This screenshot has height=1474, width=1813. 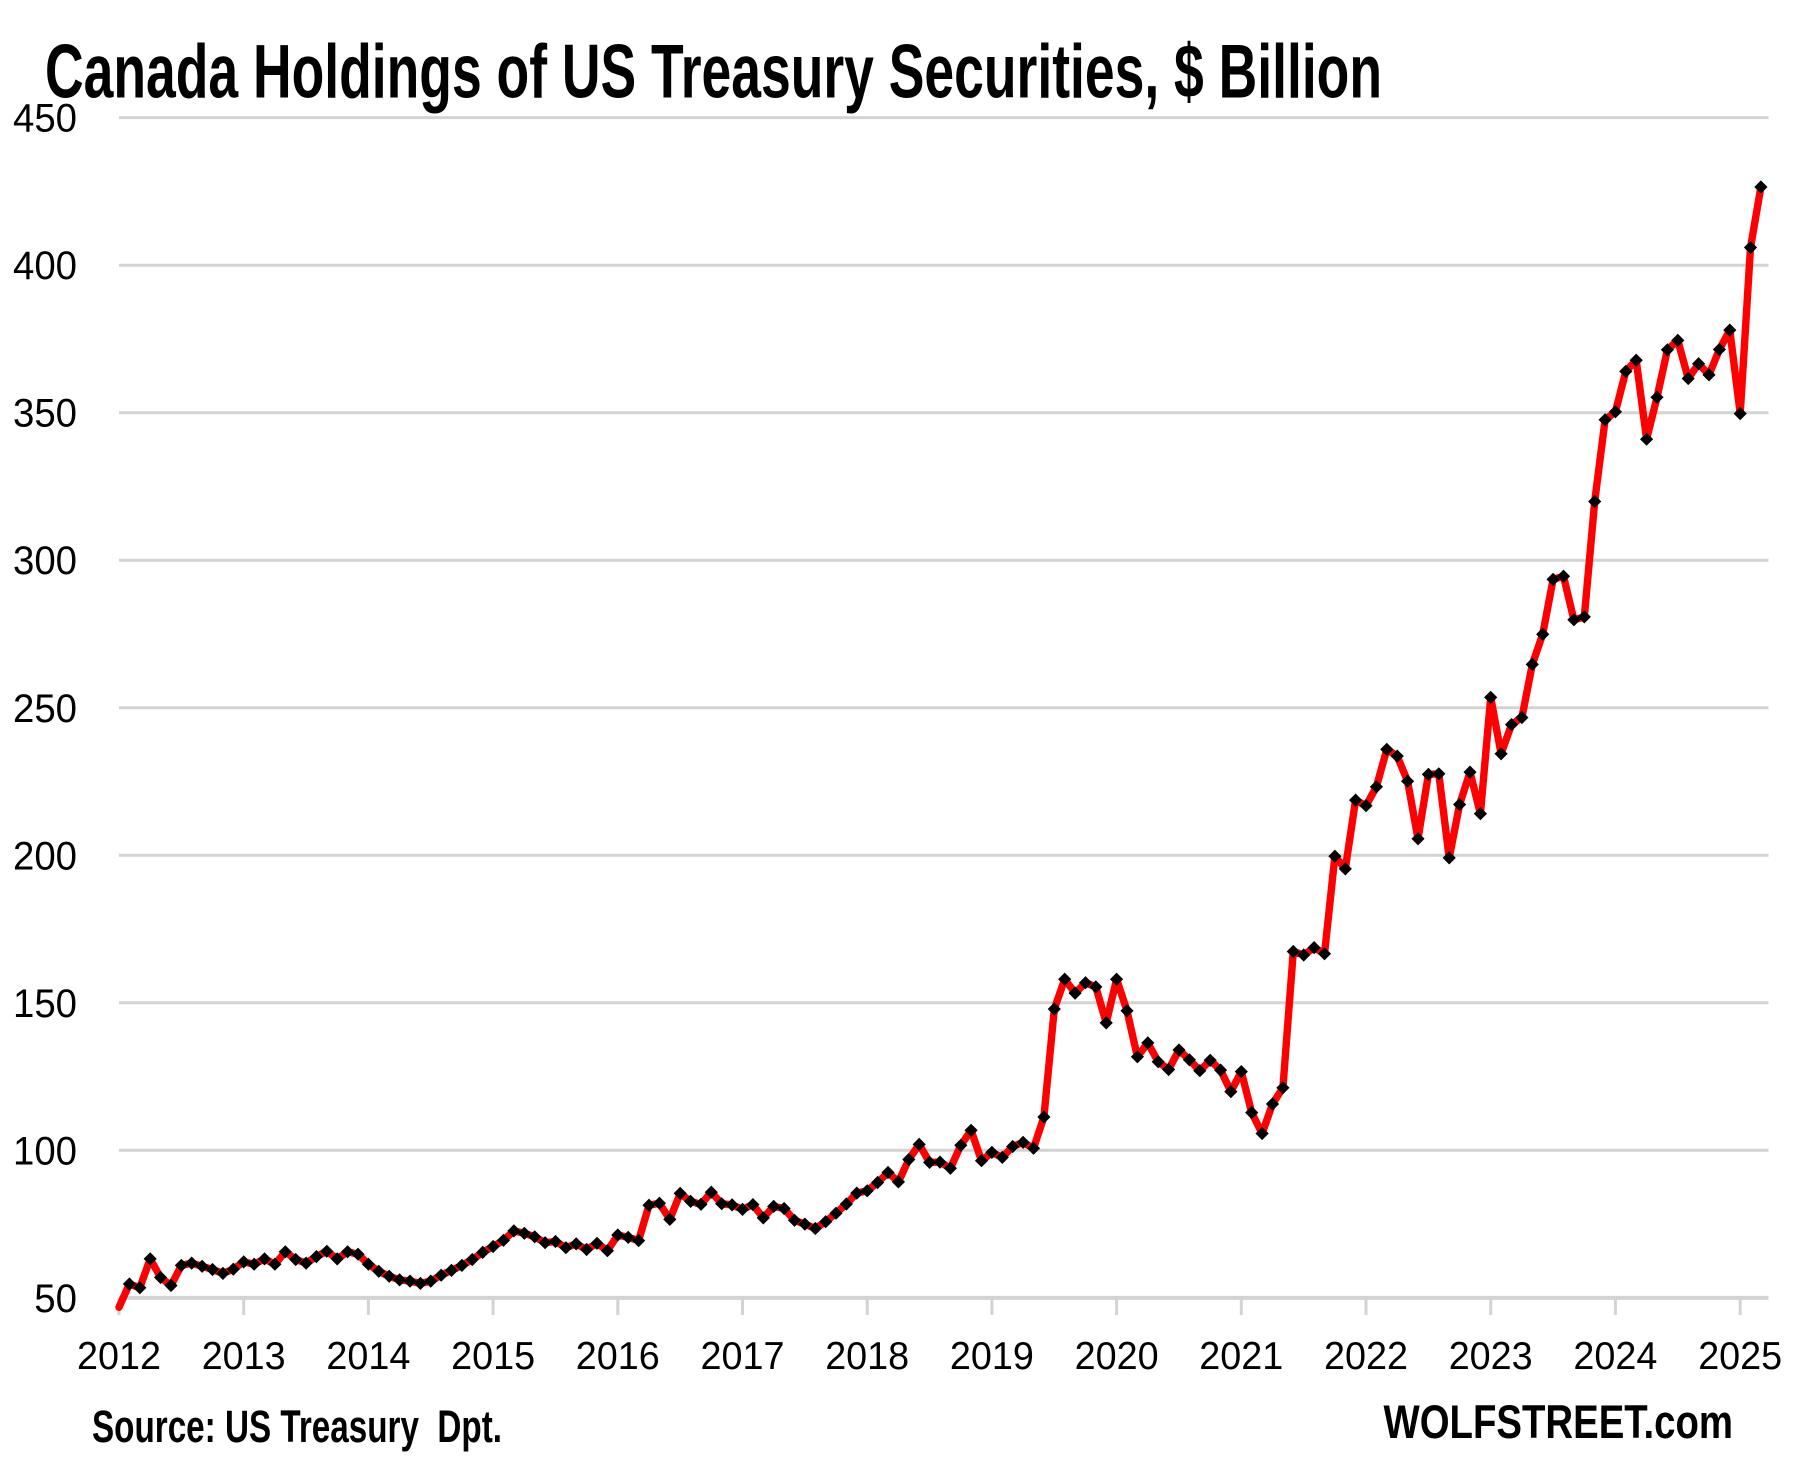 What do you see at coordinates (55, 1299) in the screenshot?
I see `svg-text: 50` at bounding box center [55, 1299].